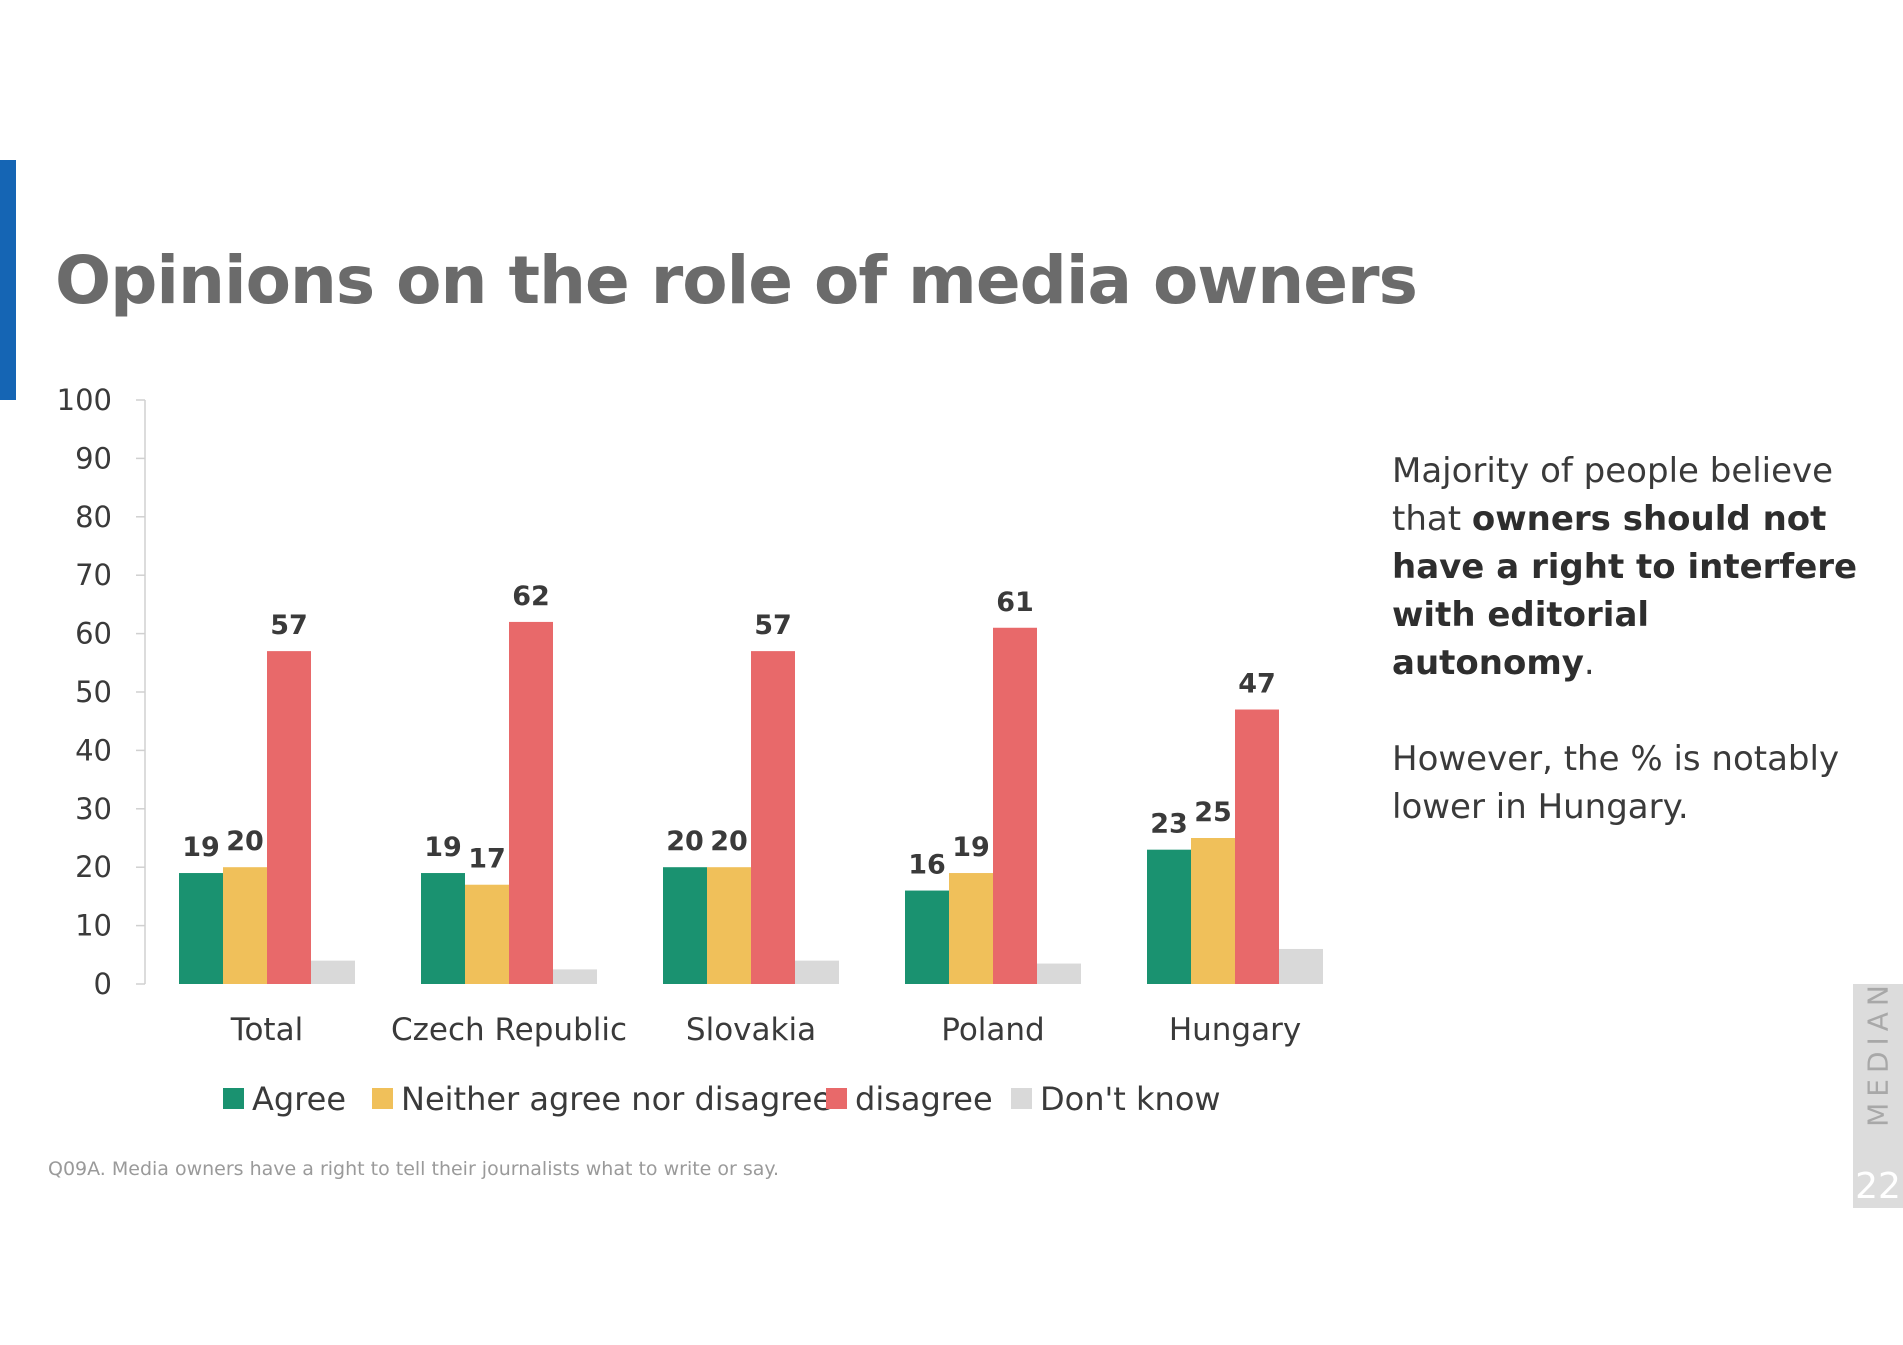 The height and width of the screenshot is (1345, 1903). What do you see at coordinates (8, 280) in the screenshot?
I see `accent-bar` at bounding box center [8, 280].